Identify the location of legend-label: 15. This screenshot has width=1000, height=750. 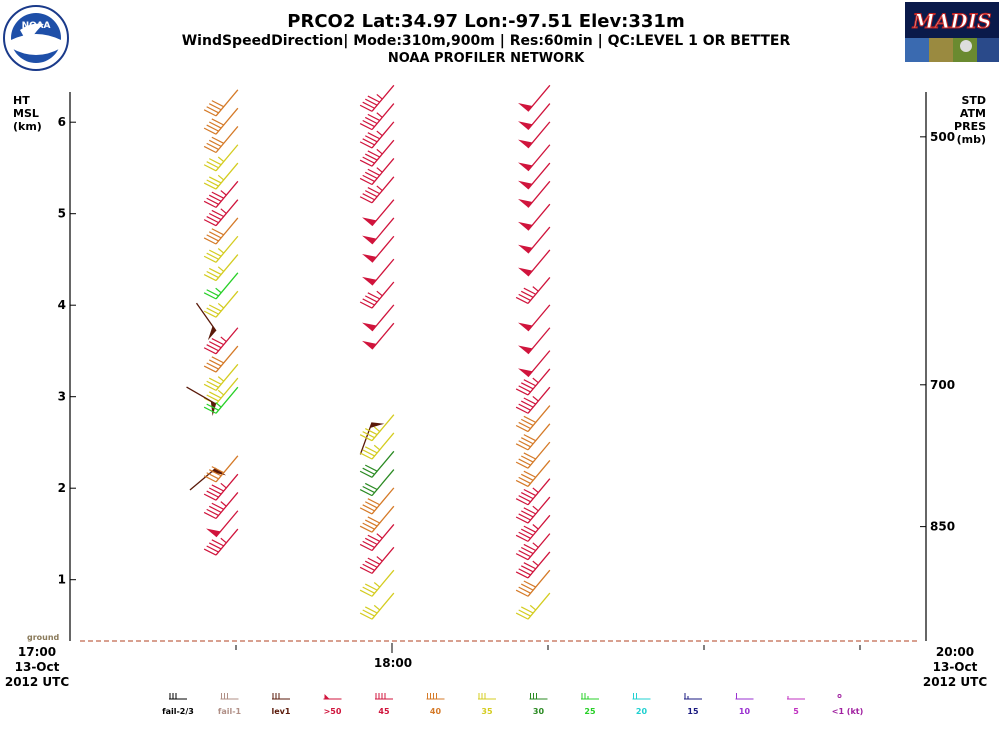
(693, 711).